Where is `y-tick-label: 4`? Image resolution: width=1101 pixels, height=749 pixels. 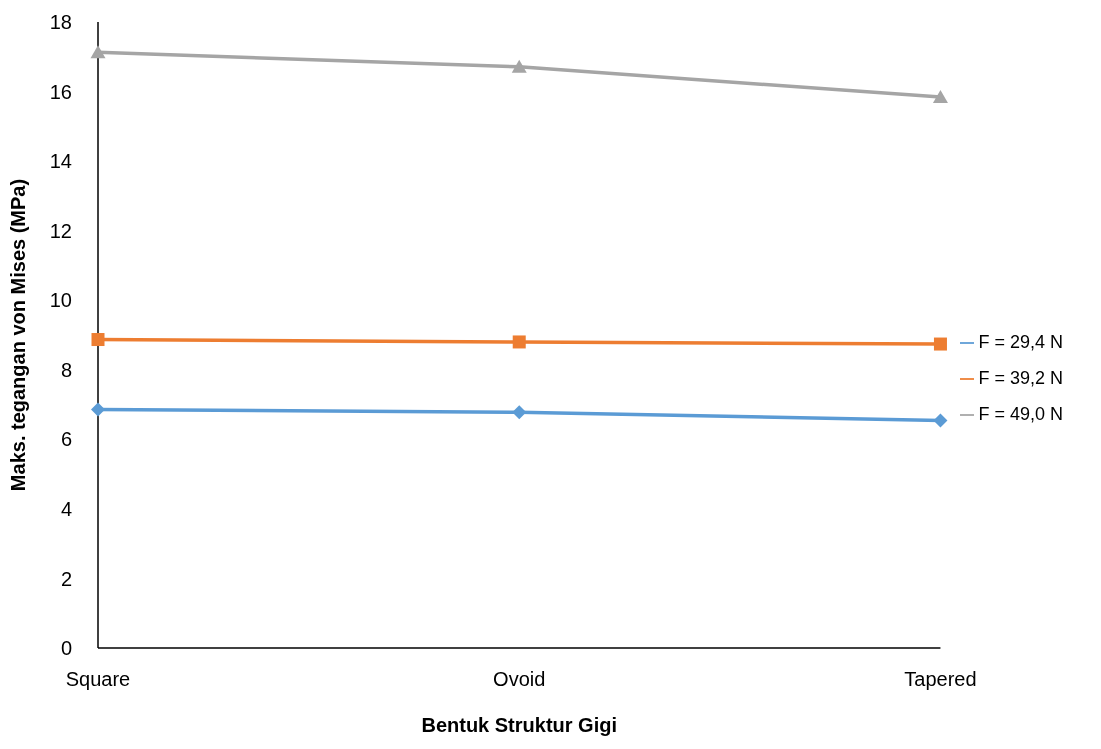
y-tick-label: 4 is located at coordinates (66, 508).